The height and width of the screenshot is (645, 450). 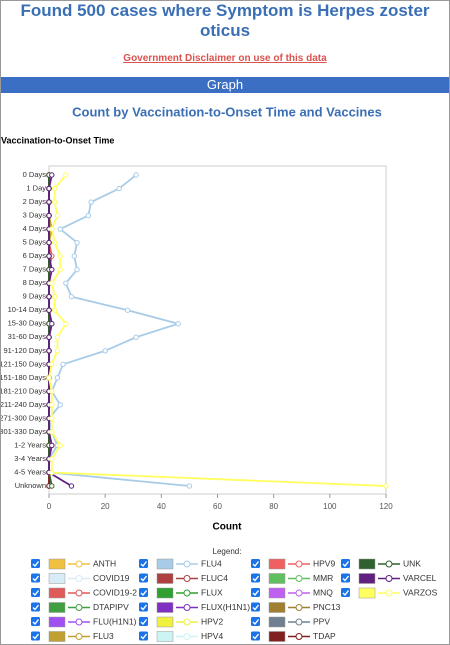 What do you see at coordinates (27, 323) in the screenshot?
I see `y-tick-label: 15-30 Days` at bounding box center [27, 323].